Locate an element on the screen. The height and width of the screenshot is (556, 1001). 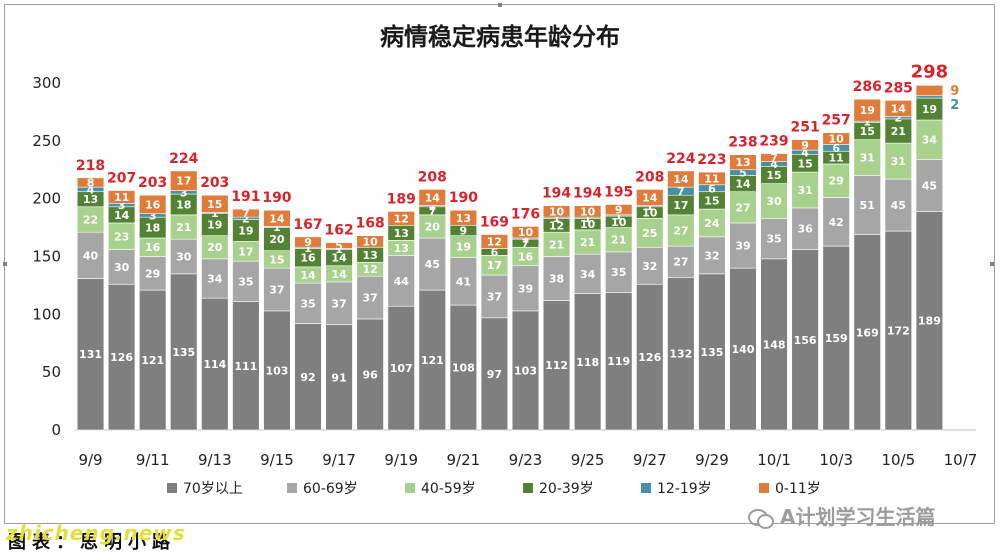
bar-value-label: 21 is located at coordinates (898, 131).